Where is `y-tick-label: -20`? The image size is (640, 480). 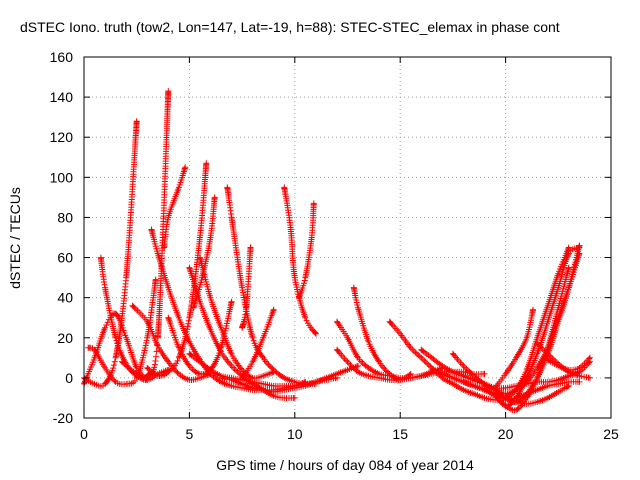
y-tick-label: -20 is located at coordinates (63, 418).